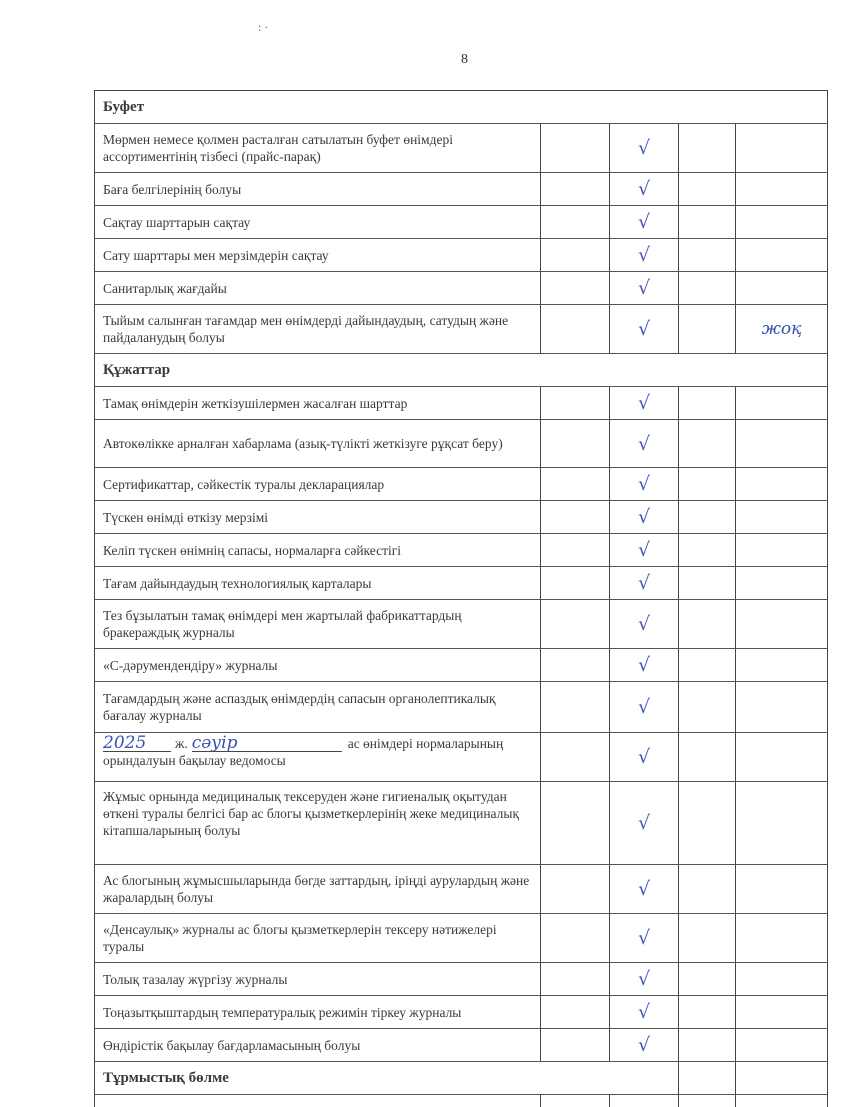 Image resolution: width=850 pixels, height=1107 pixels. What do you see at coordinates (317, 517) in the screenshot?
I see `row-label: Түскен өнімді өткізу мерзімі` at bounding box center [317, 517].